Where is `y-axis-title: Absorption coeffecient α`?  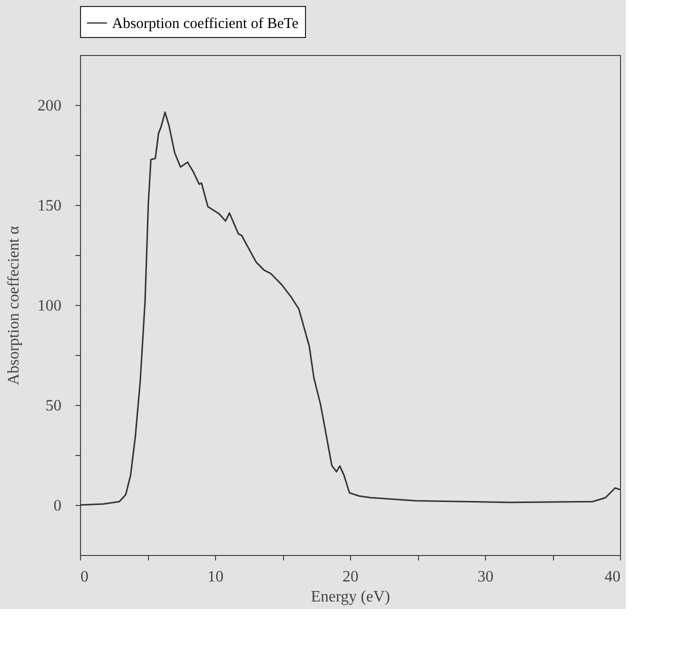
y-axis-title: Absorption coeffecient α is located at coordinates (14, 305).